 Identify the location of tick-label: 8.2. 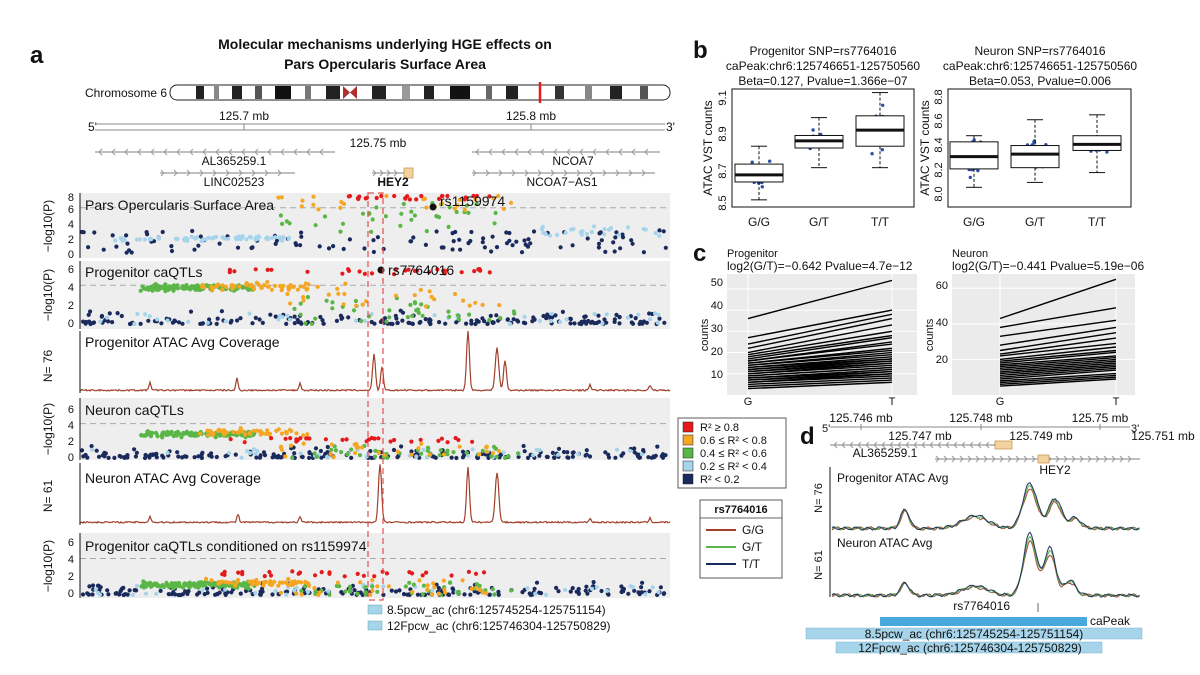
(939, 169).